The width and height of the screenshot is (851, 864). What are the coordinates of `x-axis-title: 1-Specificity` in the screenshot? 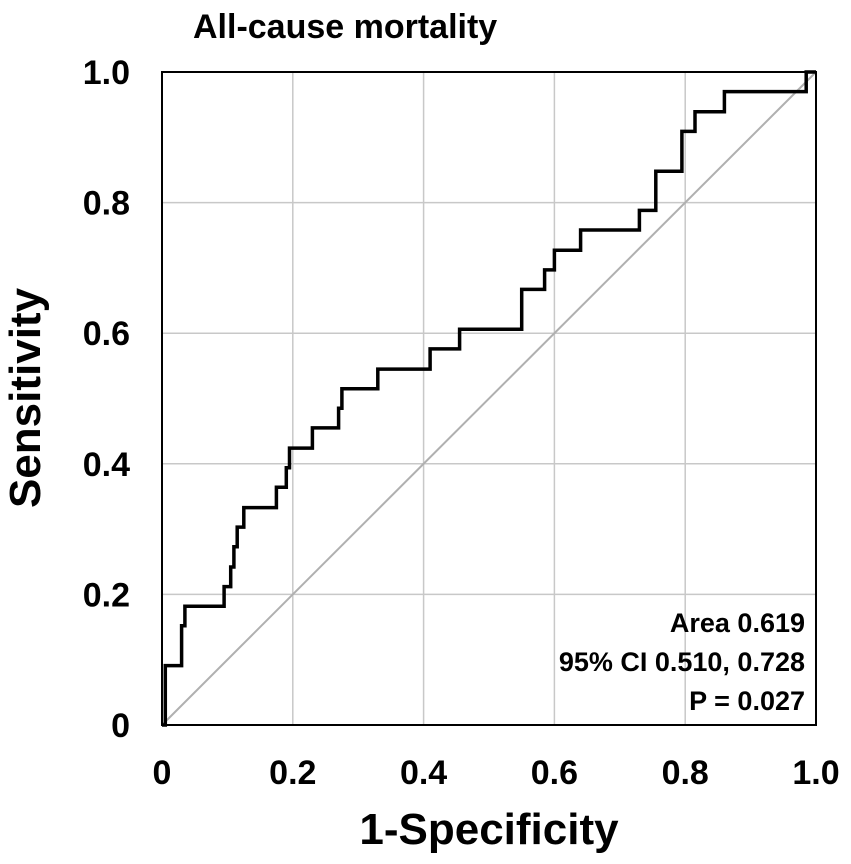 It's located at (489, 829).